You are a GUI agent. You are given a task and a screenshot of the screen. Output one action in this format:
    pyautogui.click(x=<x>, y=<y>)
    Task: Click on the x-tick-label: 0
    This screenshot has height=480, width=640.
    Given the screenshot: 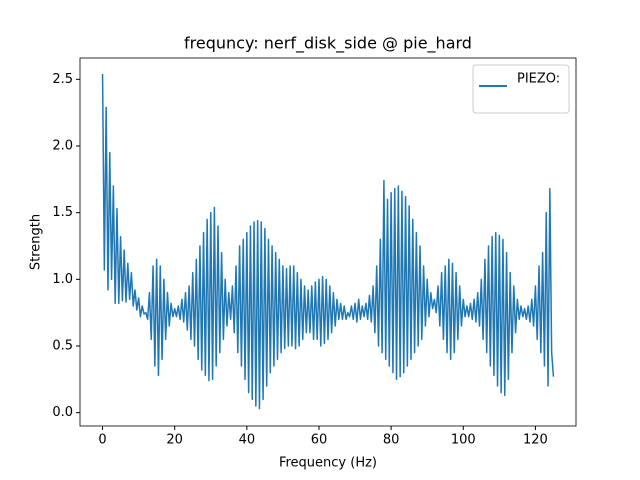 What is the action you would take?
    pyautogui.click(x=102, y=440)
    